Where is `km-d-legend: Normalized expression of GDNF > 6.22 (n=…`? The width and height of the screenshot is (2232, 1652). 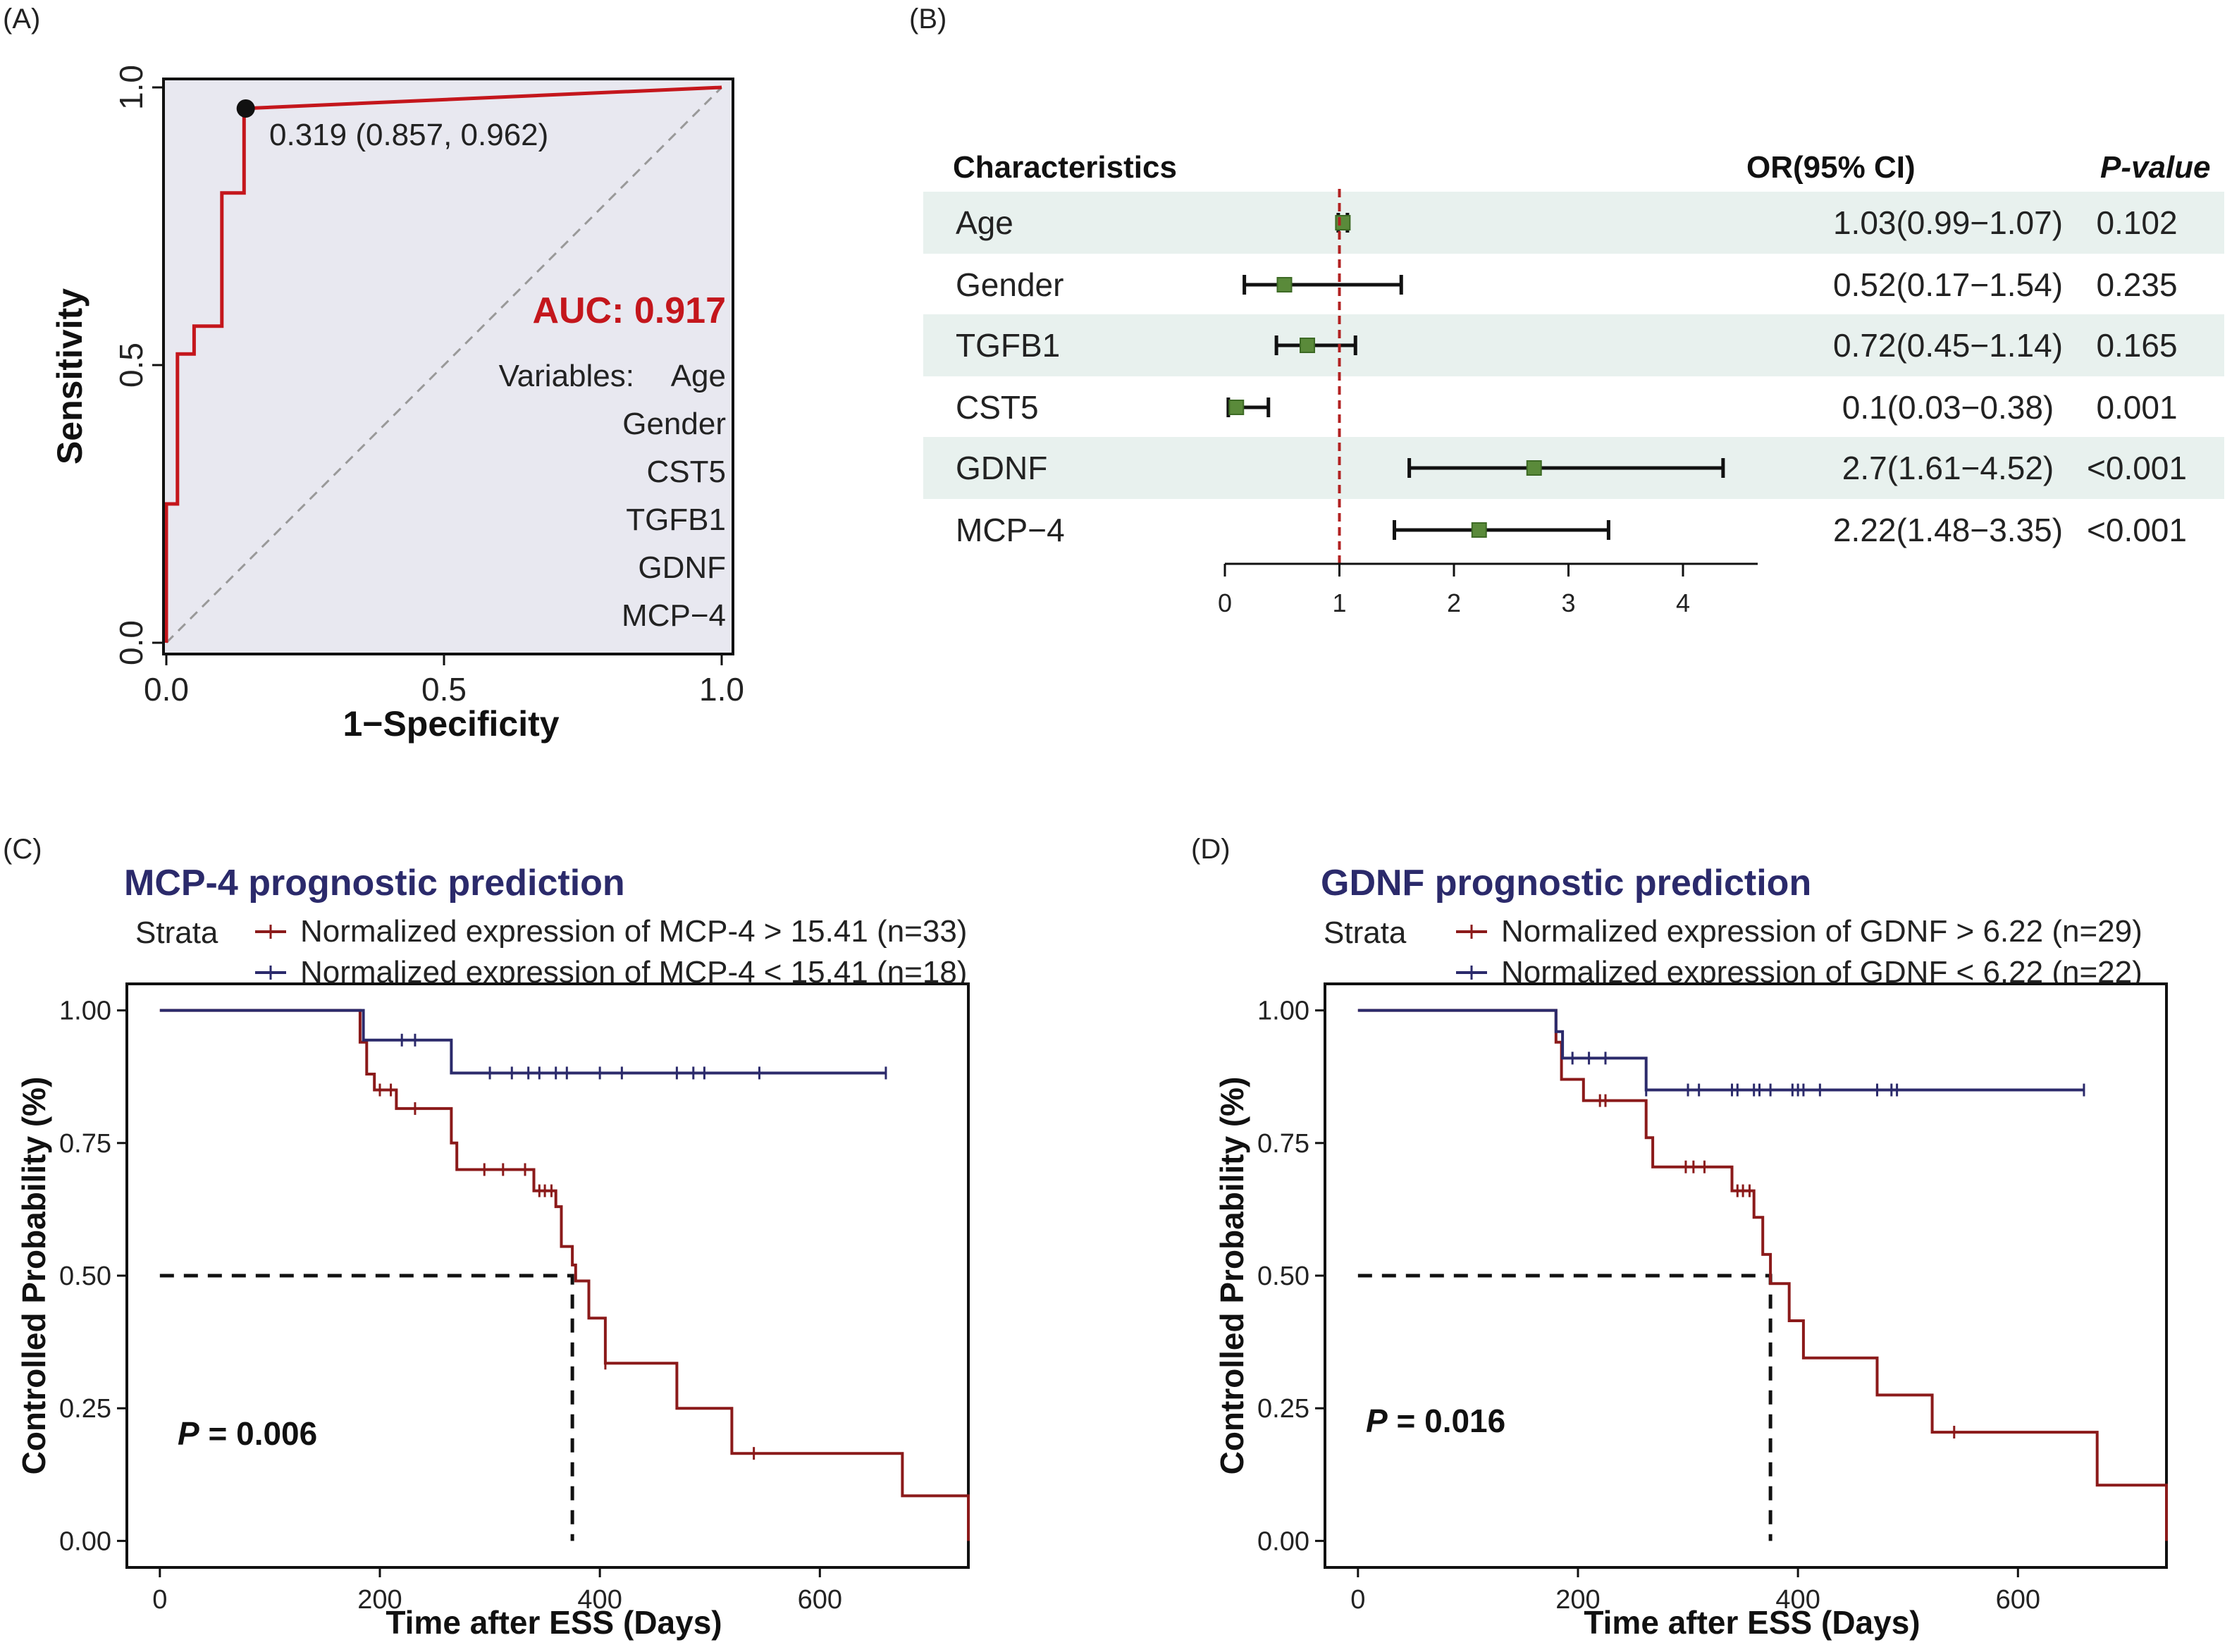 km-d-legend: Normalized expression of GDNF > 6.22 (n=… is located at coordinates (1799, 952).